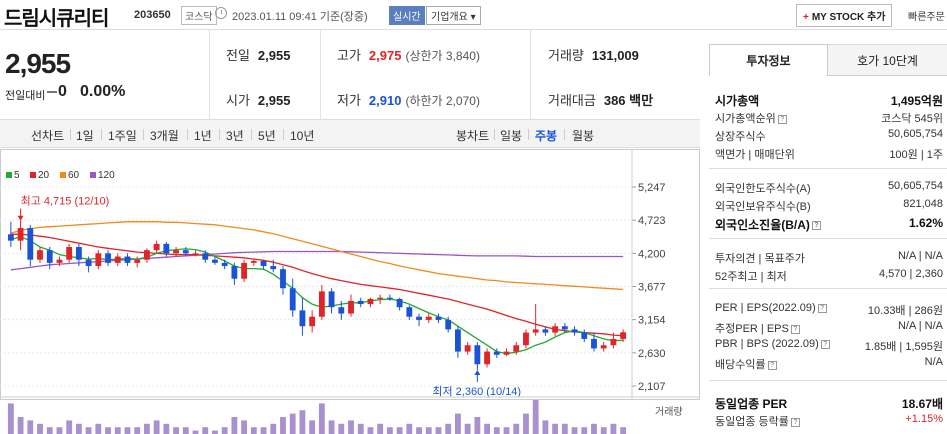  What do you see at coordinates (751, 118) in the screenshot?
I see `invest-info-key: 시가총액순위?` at bounding box center [751, 118].